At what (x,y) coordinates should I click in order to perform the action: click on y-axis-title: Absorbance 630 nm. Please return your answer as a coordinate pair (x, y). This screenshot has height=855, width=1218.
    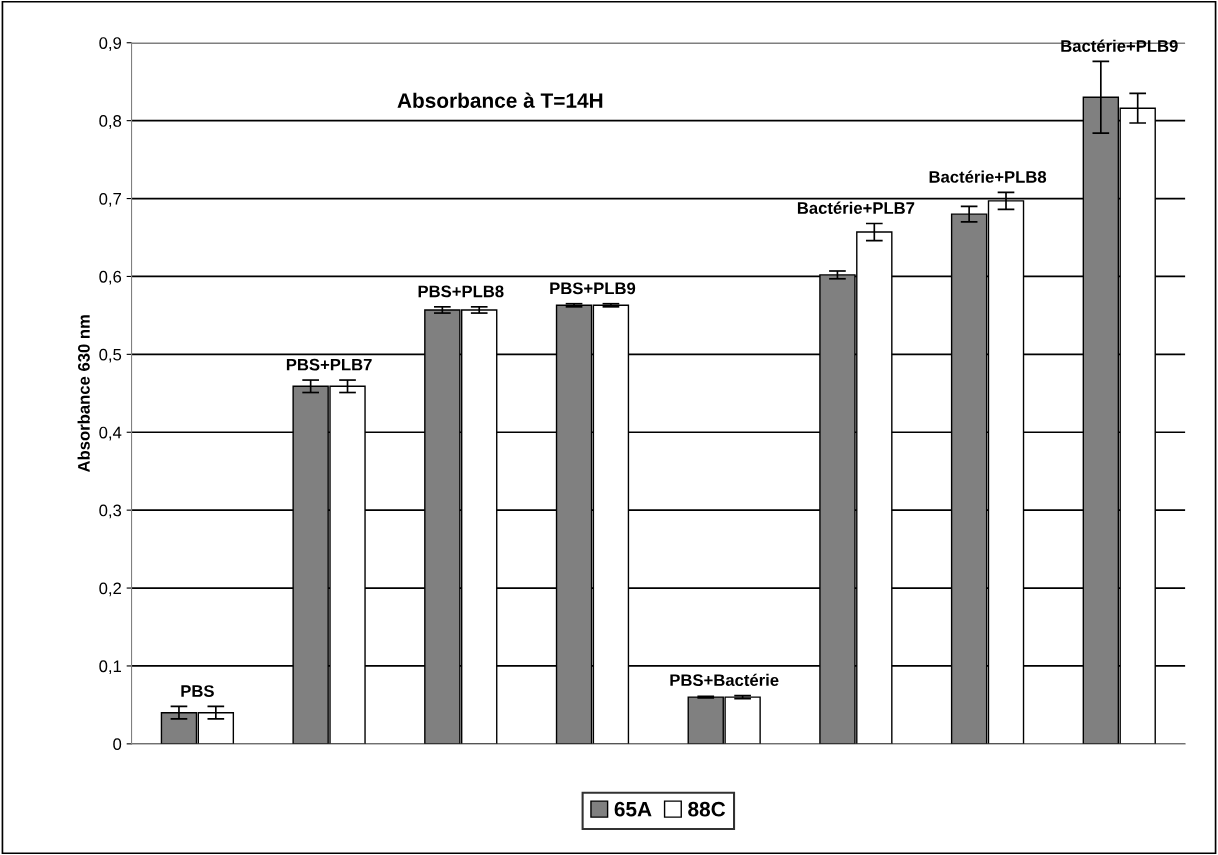
    Looking at the image, I should click on (83, 394).